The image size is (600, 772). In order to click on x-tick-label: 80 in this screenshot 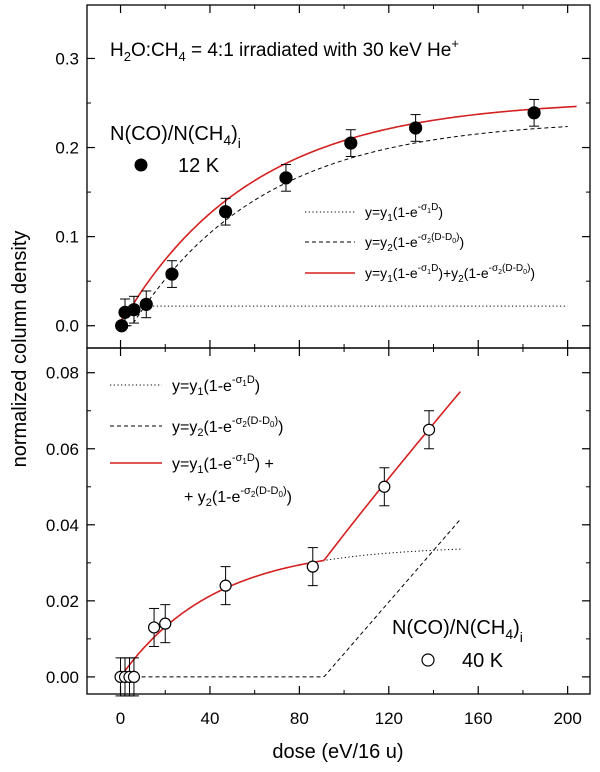, I will do `click(299, 718)`.